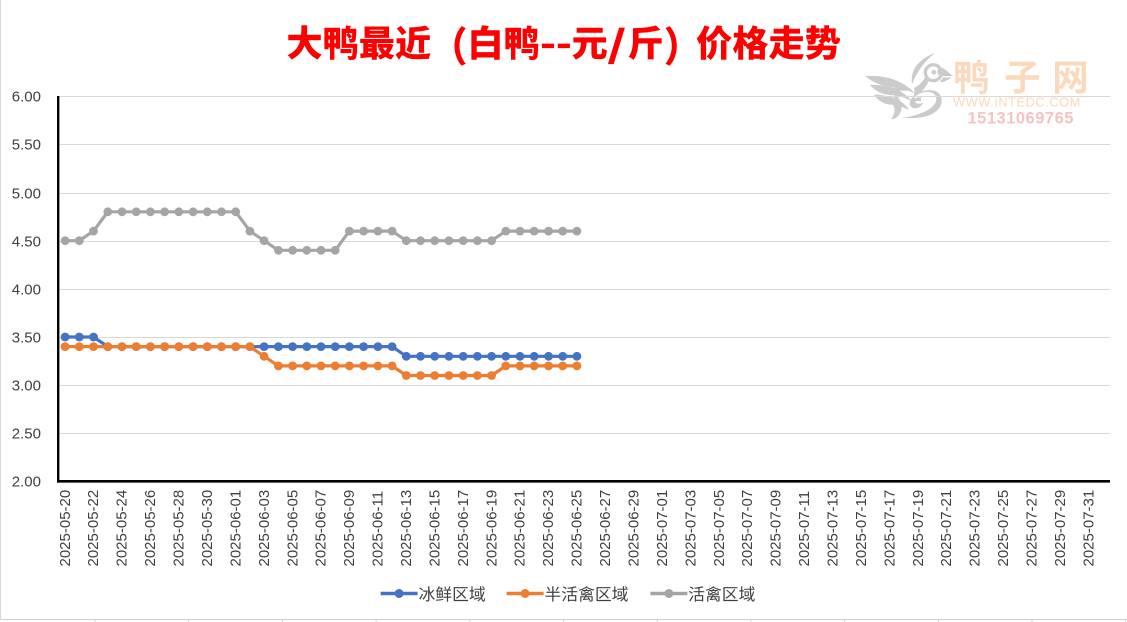 The height and width of the screenshot is (622, 1127). What do you see at coordinates (292, 528) in the screenshot?
I see `svg-text: 2025-06-05` at bounding box center [292, 528].